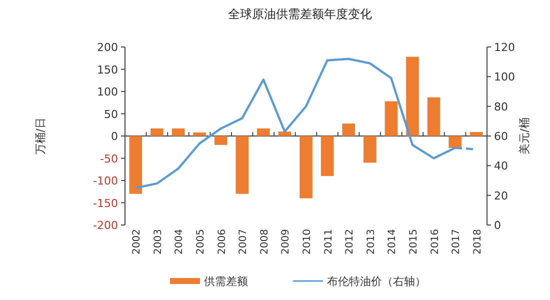 The width and height of the screenshot is (550, 300). I want to click on x-tick-label: 2014, so click(392, 241).